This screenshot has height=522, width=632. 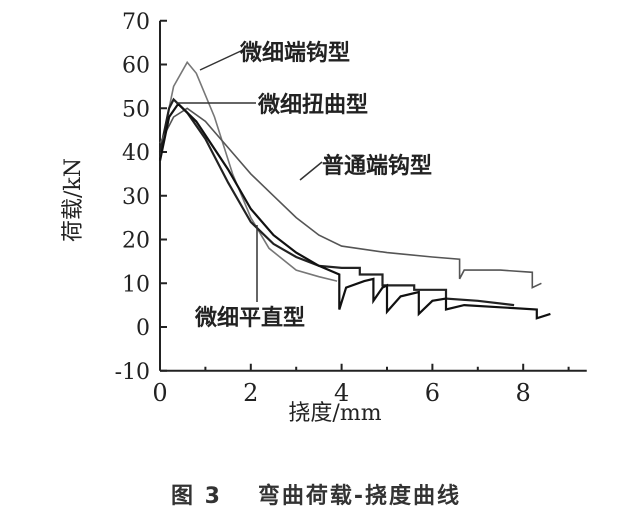 I want to click on series-label-1: 微细端钩型, so click(x=294, y=53).